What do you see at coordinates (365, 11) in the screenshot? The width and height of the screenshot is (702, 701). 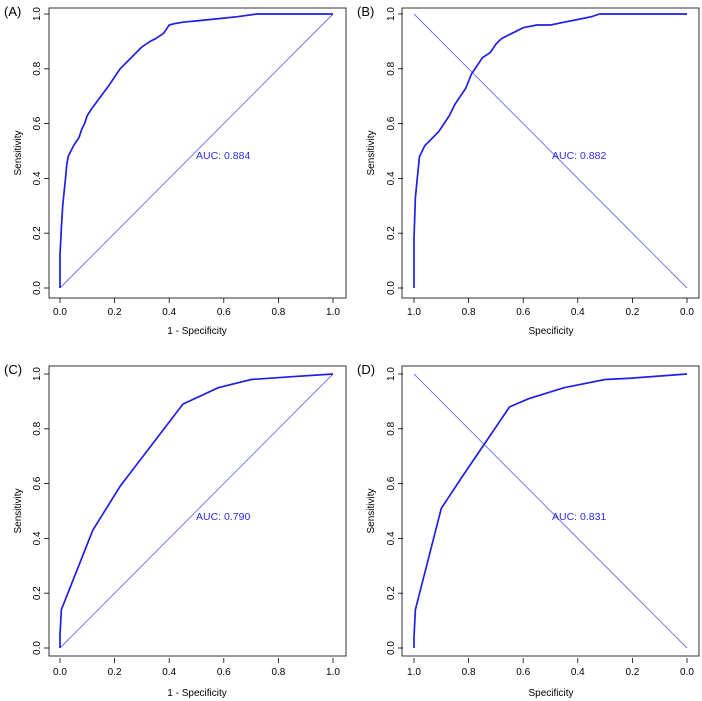 I see `panel-label: (B)` at bounding box center [365, 11].